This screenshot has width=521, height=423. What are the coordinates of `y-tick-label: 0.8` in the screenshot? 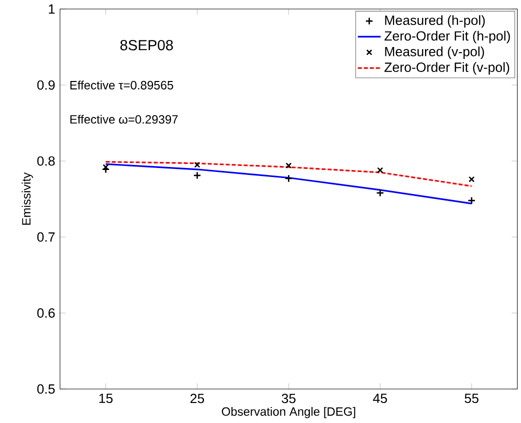 It's located at (46, 161).